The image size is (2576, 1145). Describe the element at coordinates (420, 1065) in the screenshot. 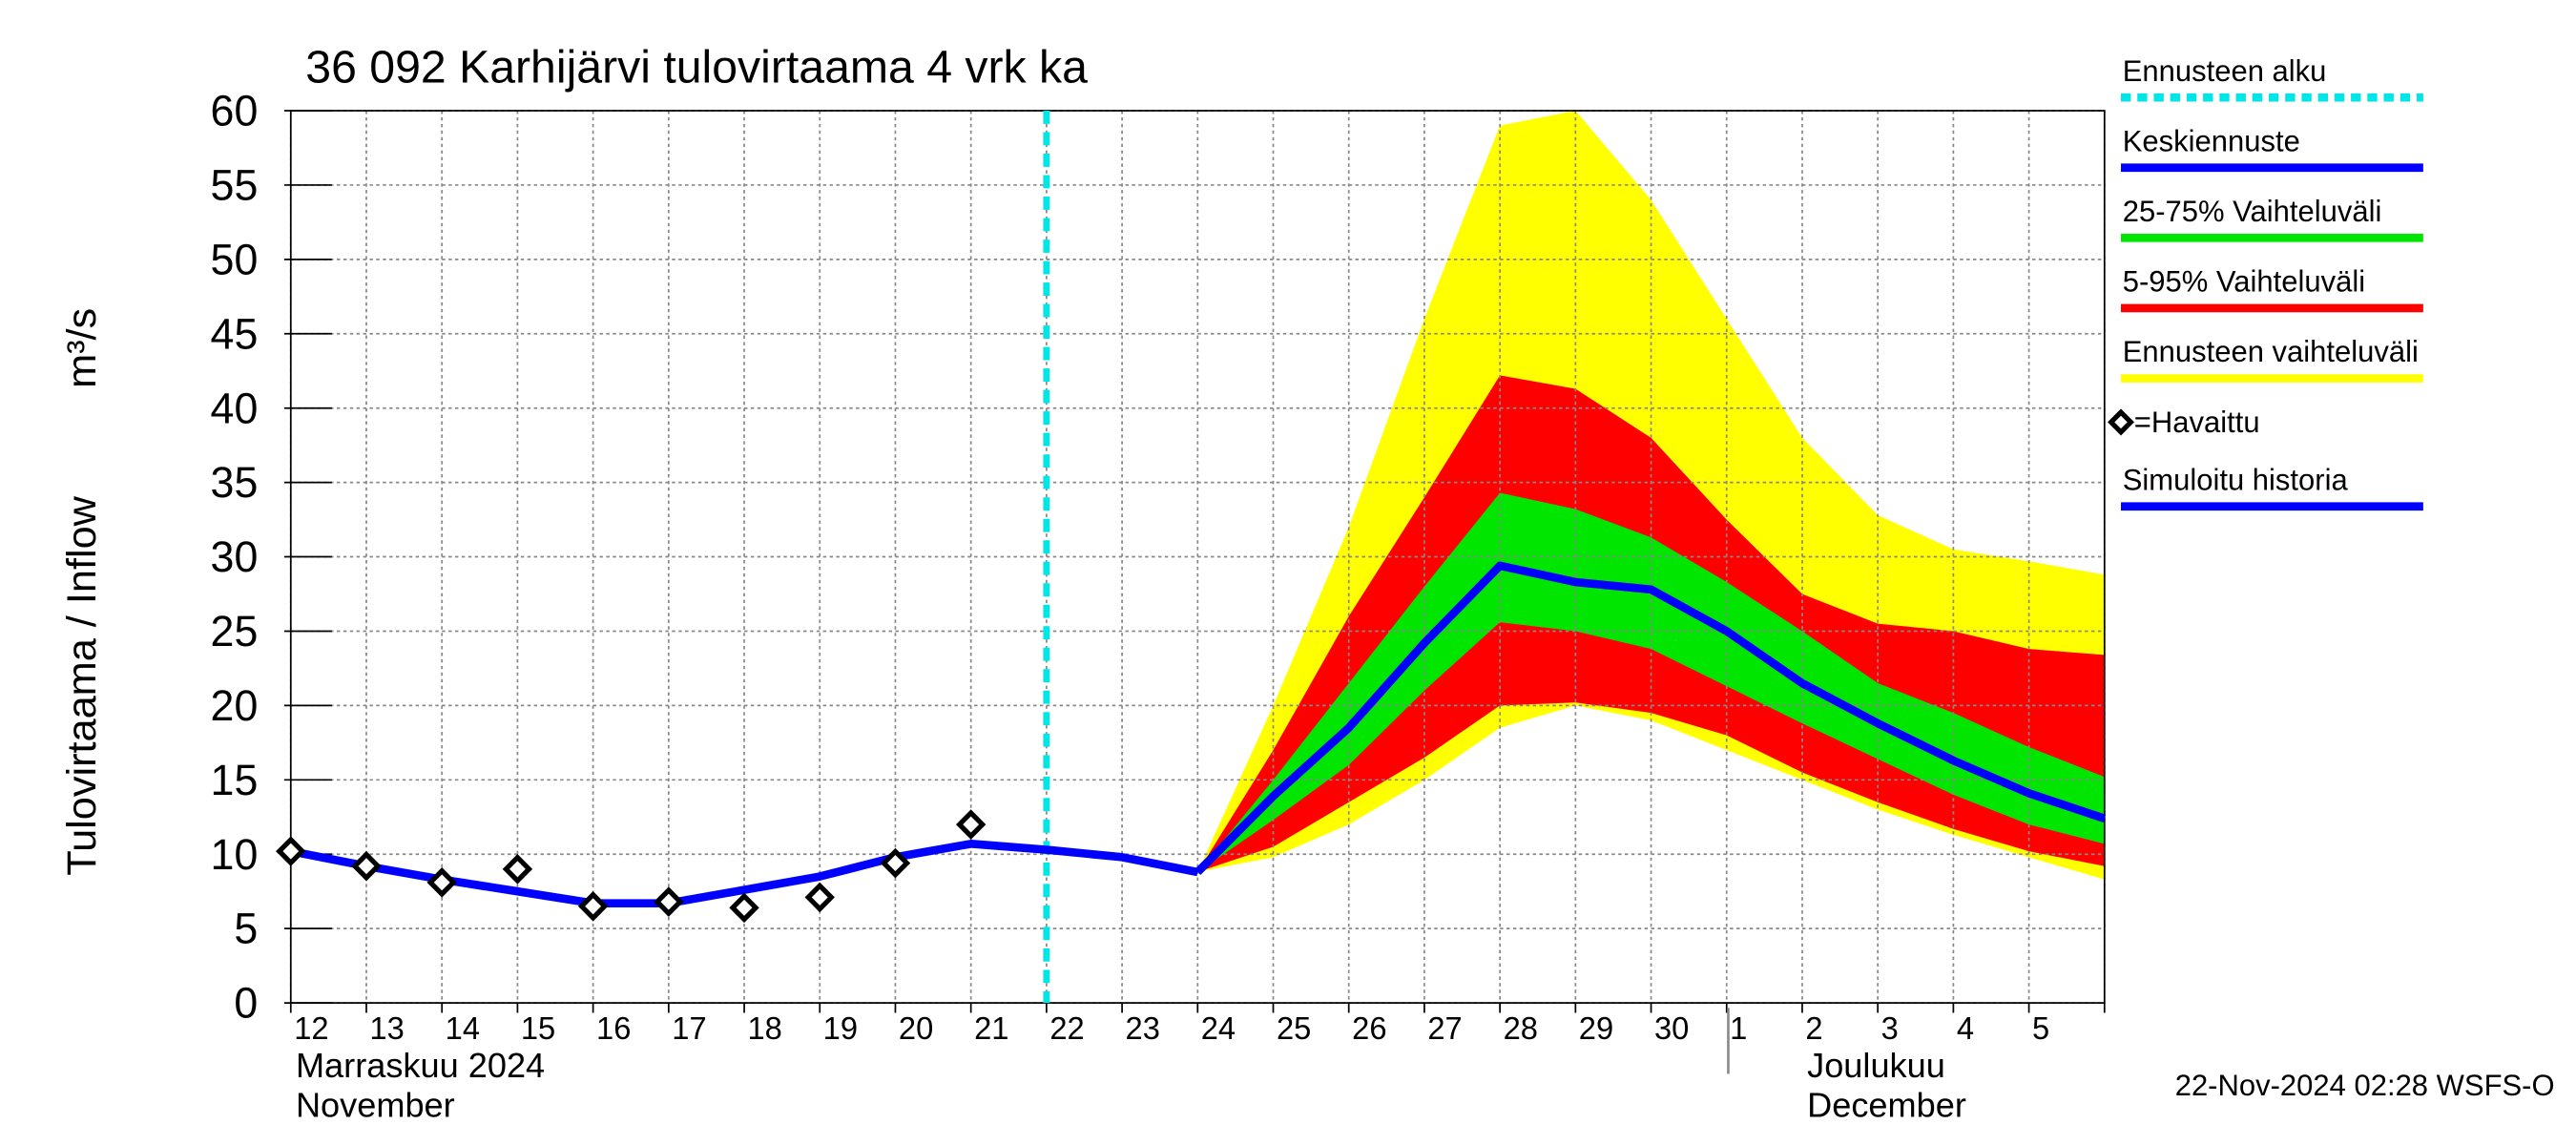

I see `month-label: Marraskuu 2024` at that location.